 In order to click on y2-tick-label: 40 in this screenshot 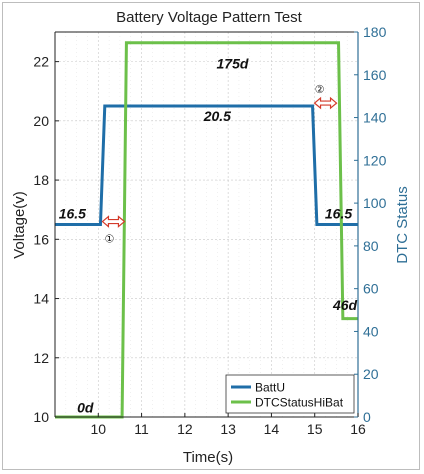, I will do `click(371, 331)`.